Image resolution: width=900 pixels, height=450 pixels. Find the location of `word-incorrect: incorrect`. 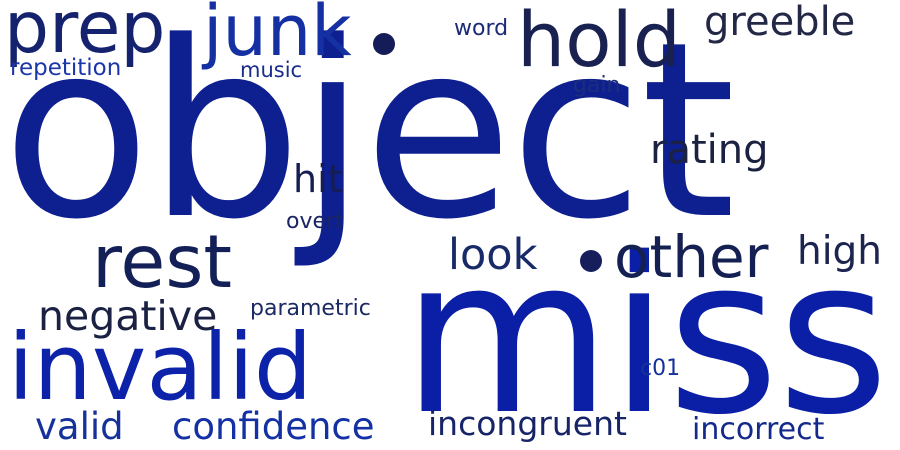

word-incorrect: incorrect is located at coordinates (758, 429).